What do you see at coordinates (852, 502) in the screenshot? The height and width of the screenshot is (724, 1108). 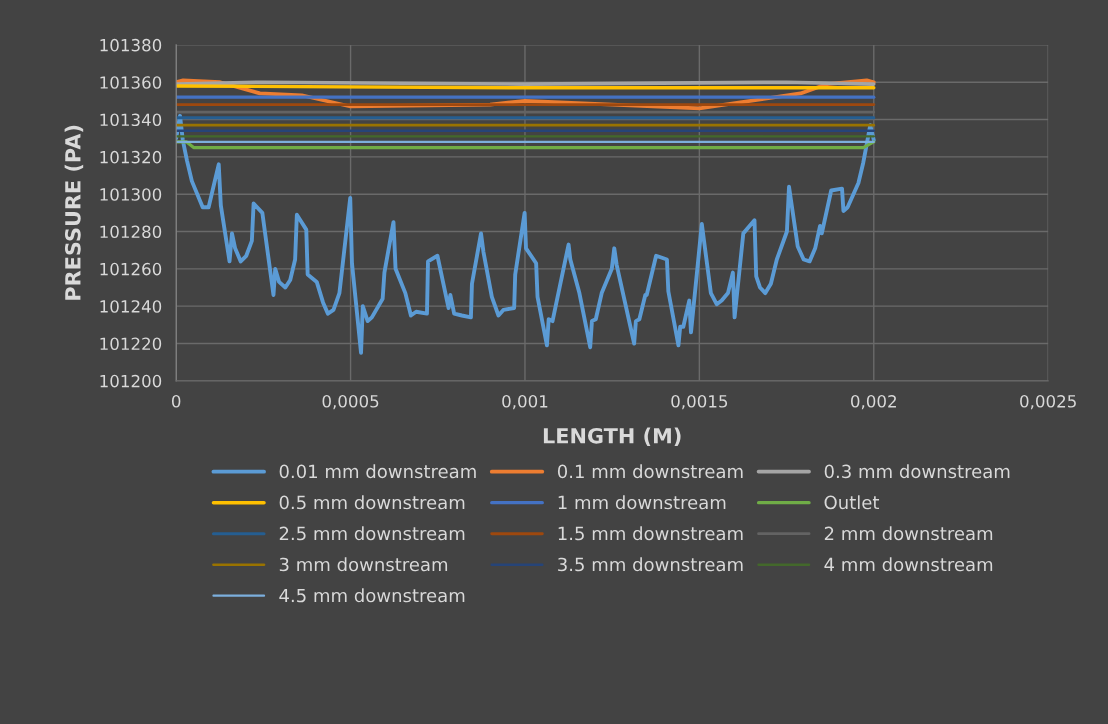 I see `legend-label: Outlet` at bounding box center [852, 502].